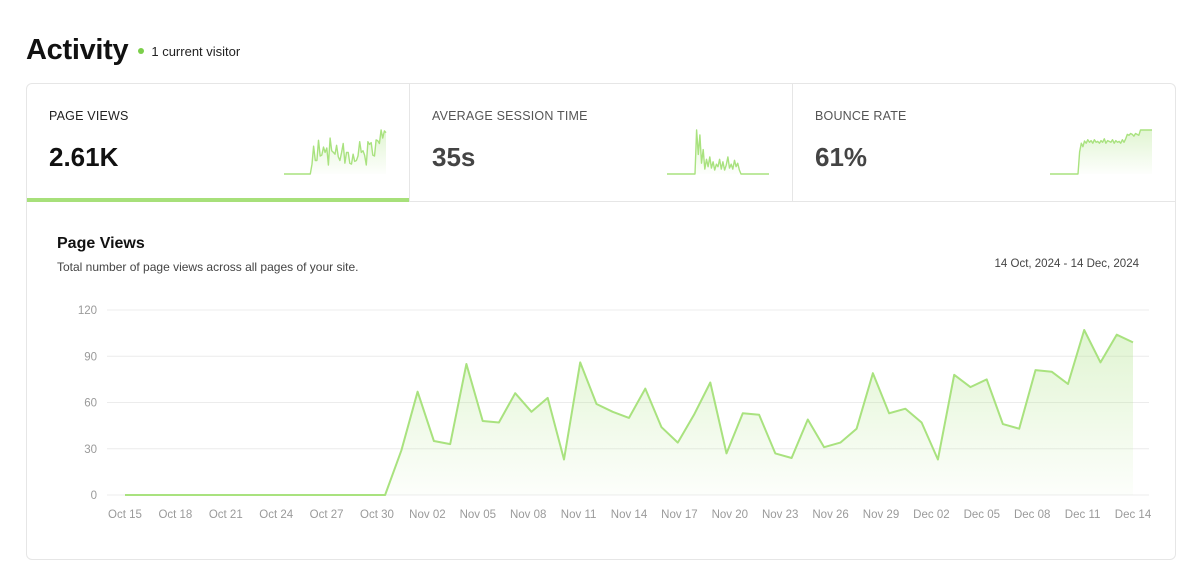  Describe the element at coordinates (90, 450) in the screenshot. I see `y-tick-label: 30` at that location.